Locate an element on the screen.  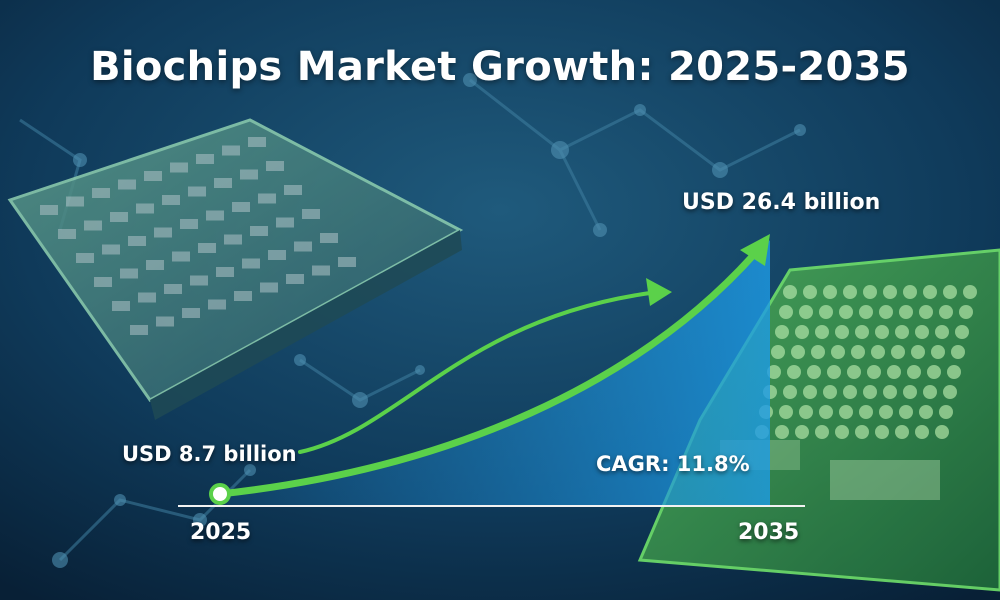
end-value-label: USD 26.4 billion is located at coordinates (781, 202).